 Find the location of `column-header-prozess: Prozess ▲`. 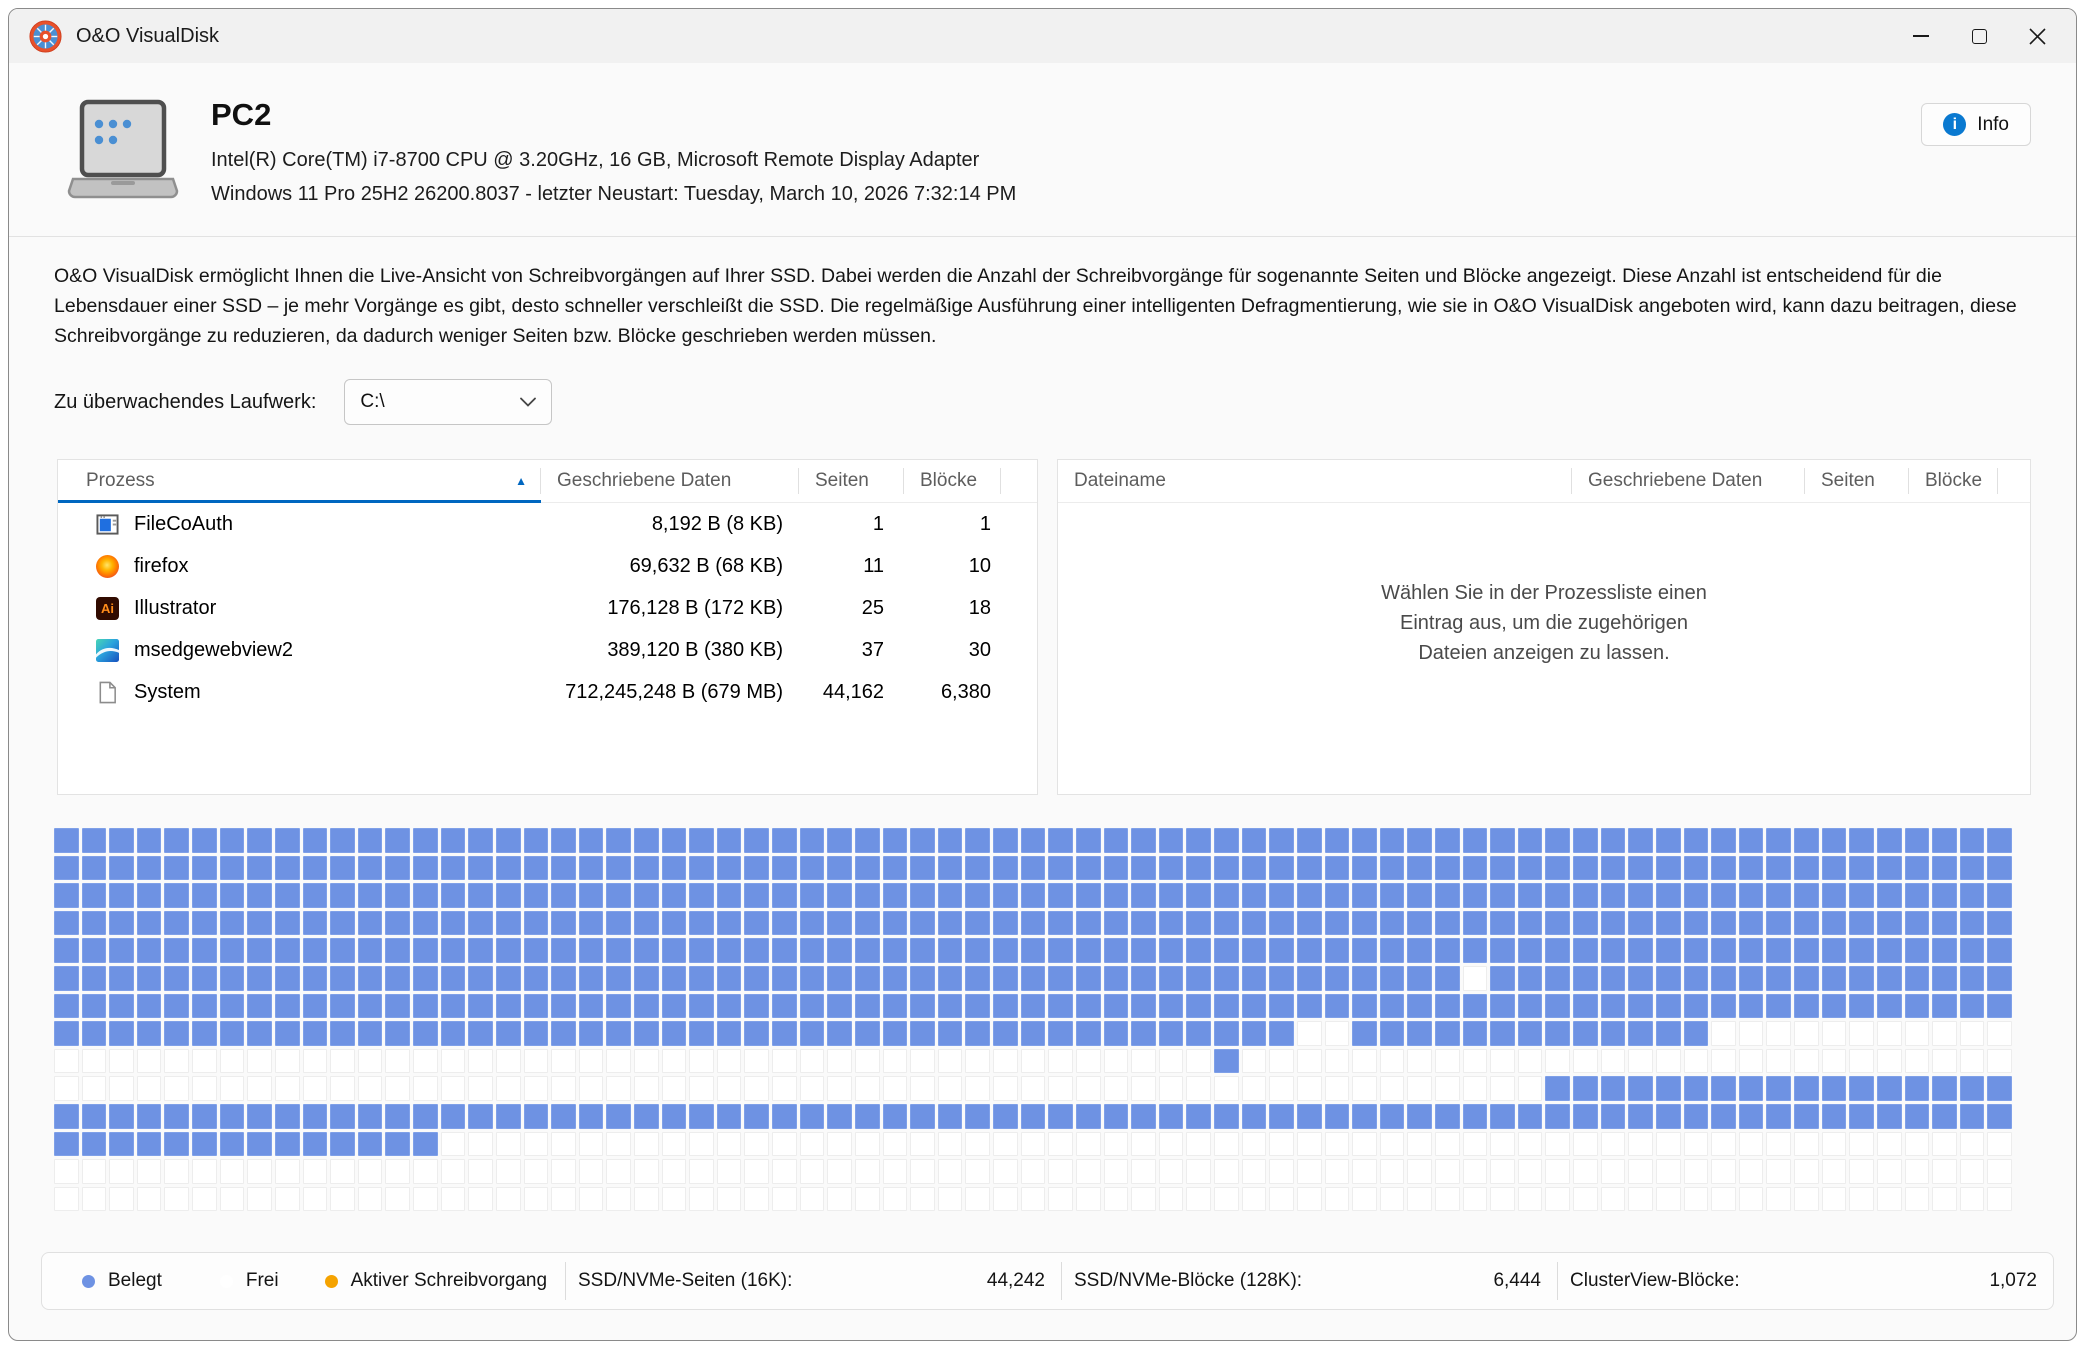

column-header-prozess: Prozess ▲ is located at coordinates (299, 481).